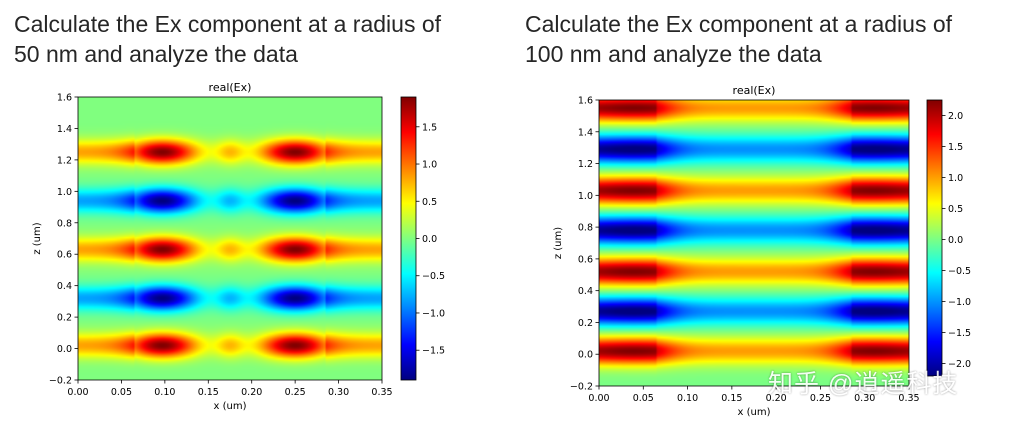  Describe the element at coordinates (863, 384) in the screenshot. I see `watermark-text: 知乎 @逍遥科技` at that location.